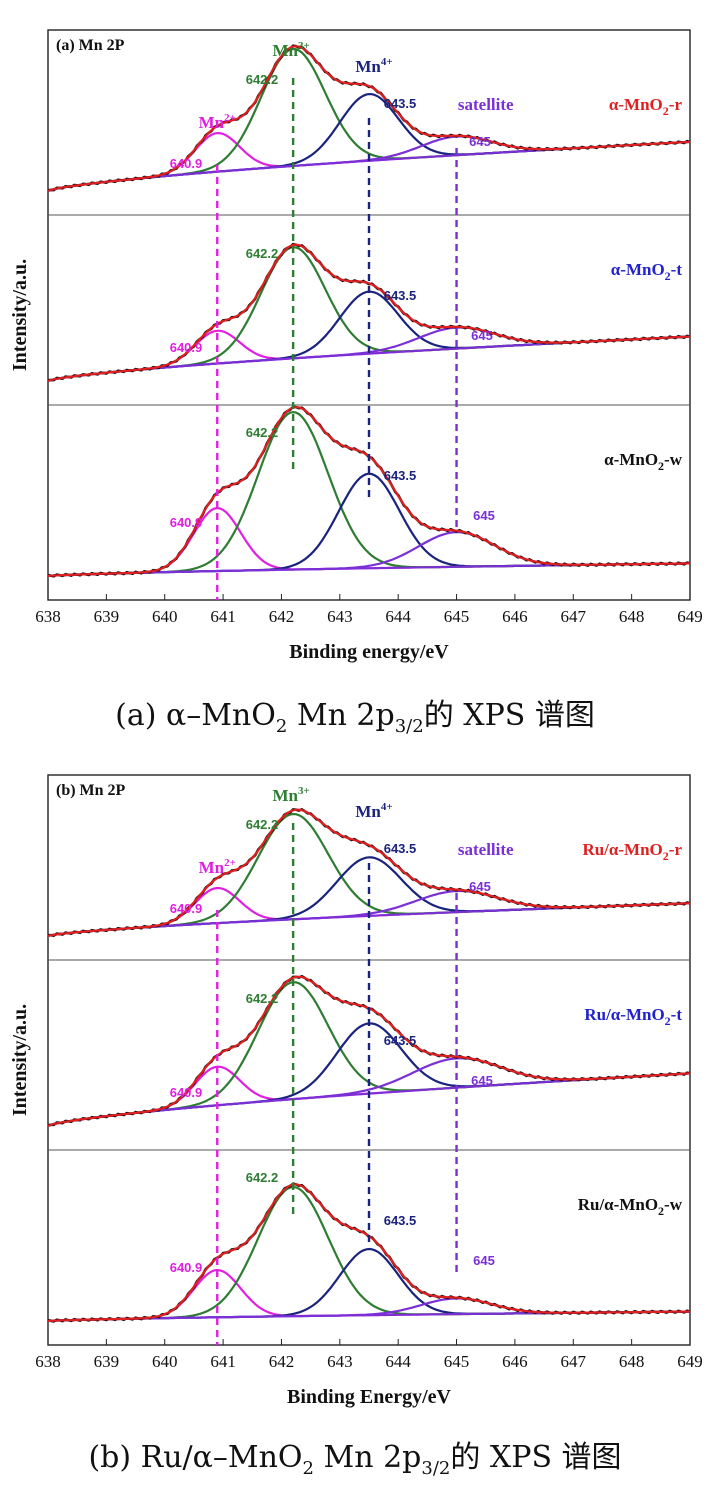 The height and width of the screenshot is (1502, 710). Describe the element at coordinates (369, 652) in the screenshot. I see `x-axis-label: Binding energy/eV` at that location.